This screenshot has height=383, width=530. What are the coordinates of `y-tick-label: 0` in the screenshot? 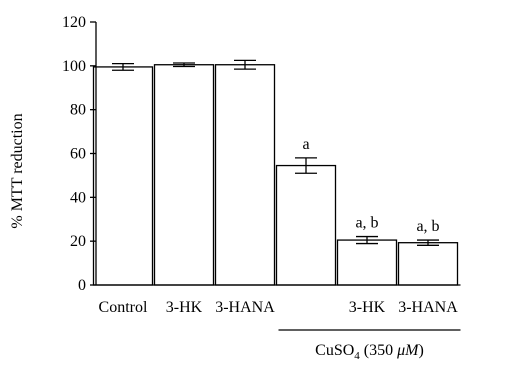 It's located at (82, 285).